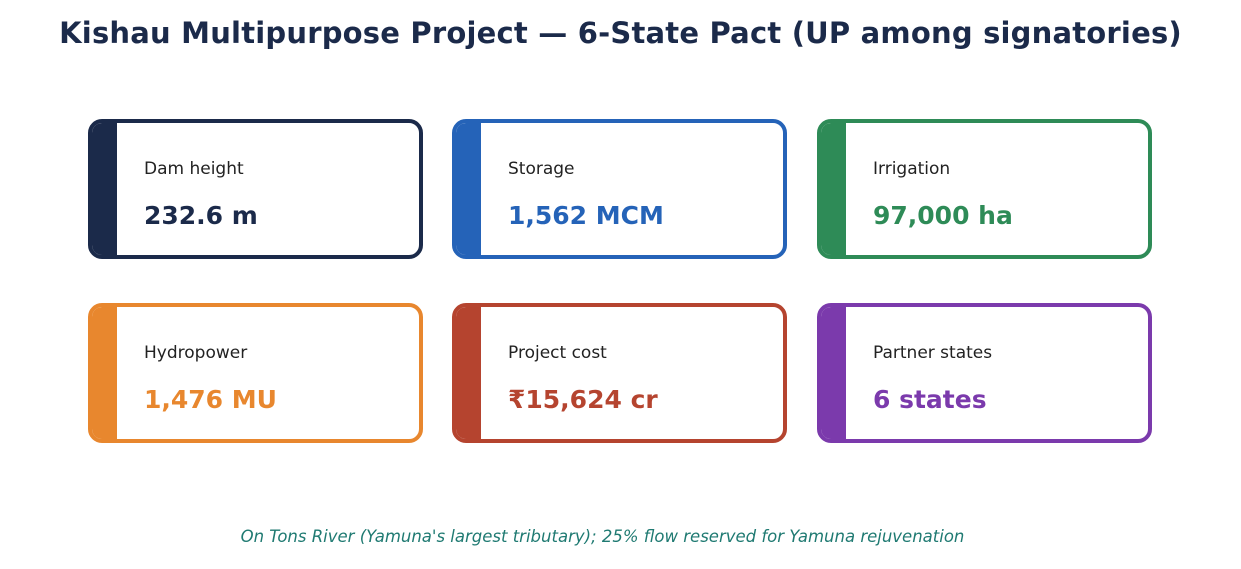 This screenshot has width=1241, height=569. What do you see at coordinates (912, 169) in the screenshot?
I see `card-label: Irrigation` at bounding box center [912, 169].